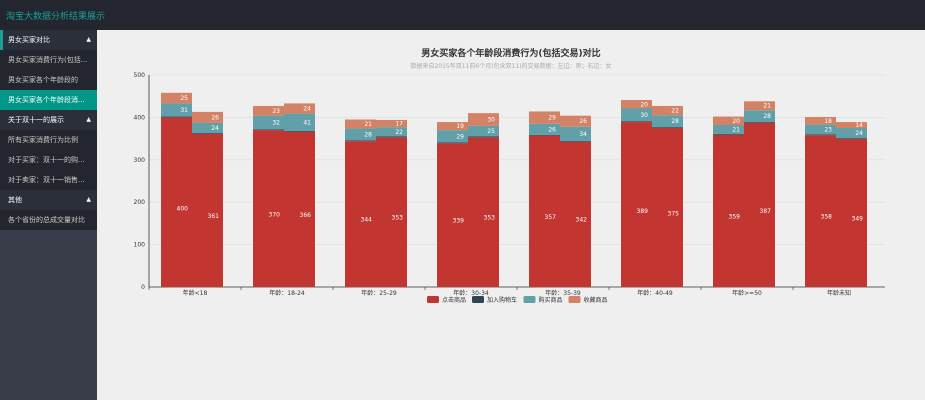 This screenshot has width=925, height=400. I want to click on data-label: 370, so click(275, 214).